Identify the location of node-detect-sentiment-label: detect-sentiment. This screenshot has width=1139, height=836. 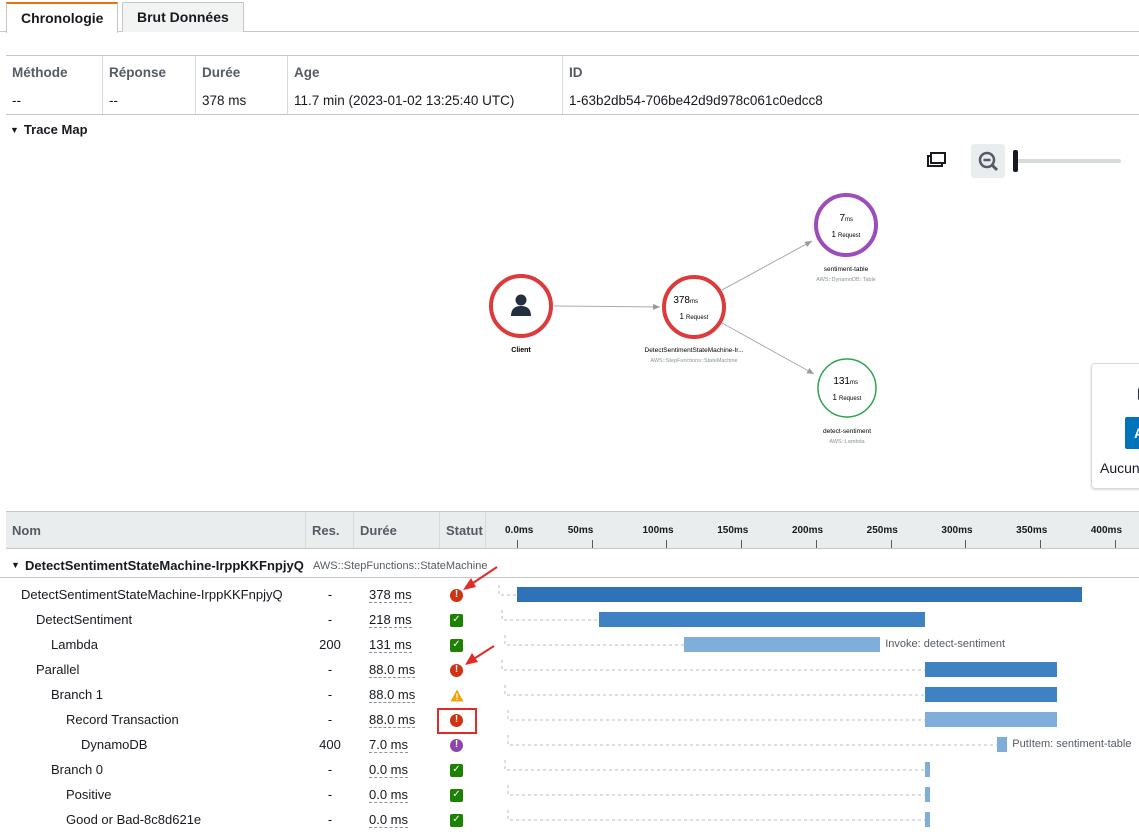
(847, 431).